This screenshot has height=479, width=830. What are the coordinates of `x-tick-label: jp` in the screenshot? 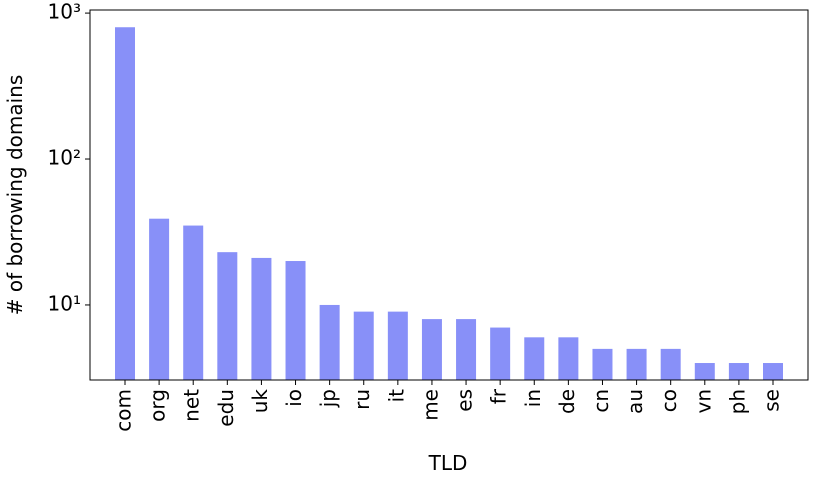 It's located at (328, 398).